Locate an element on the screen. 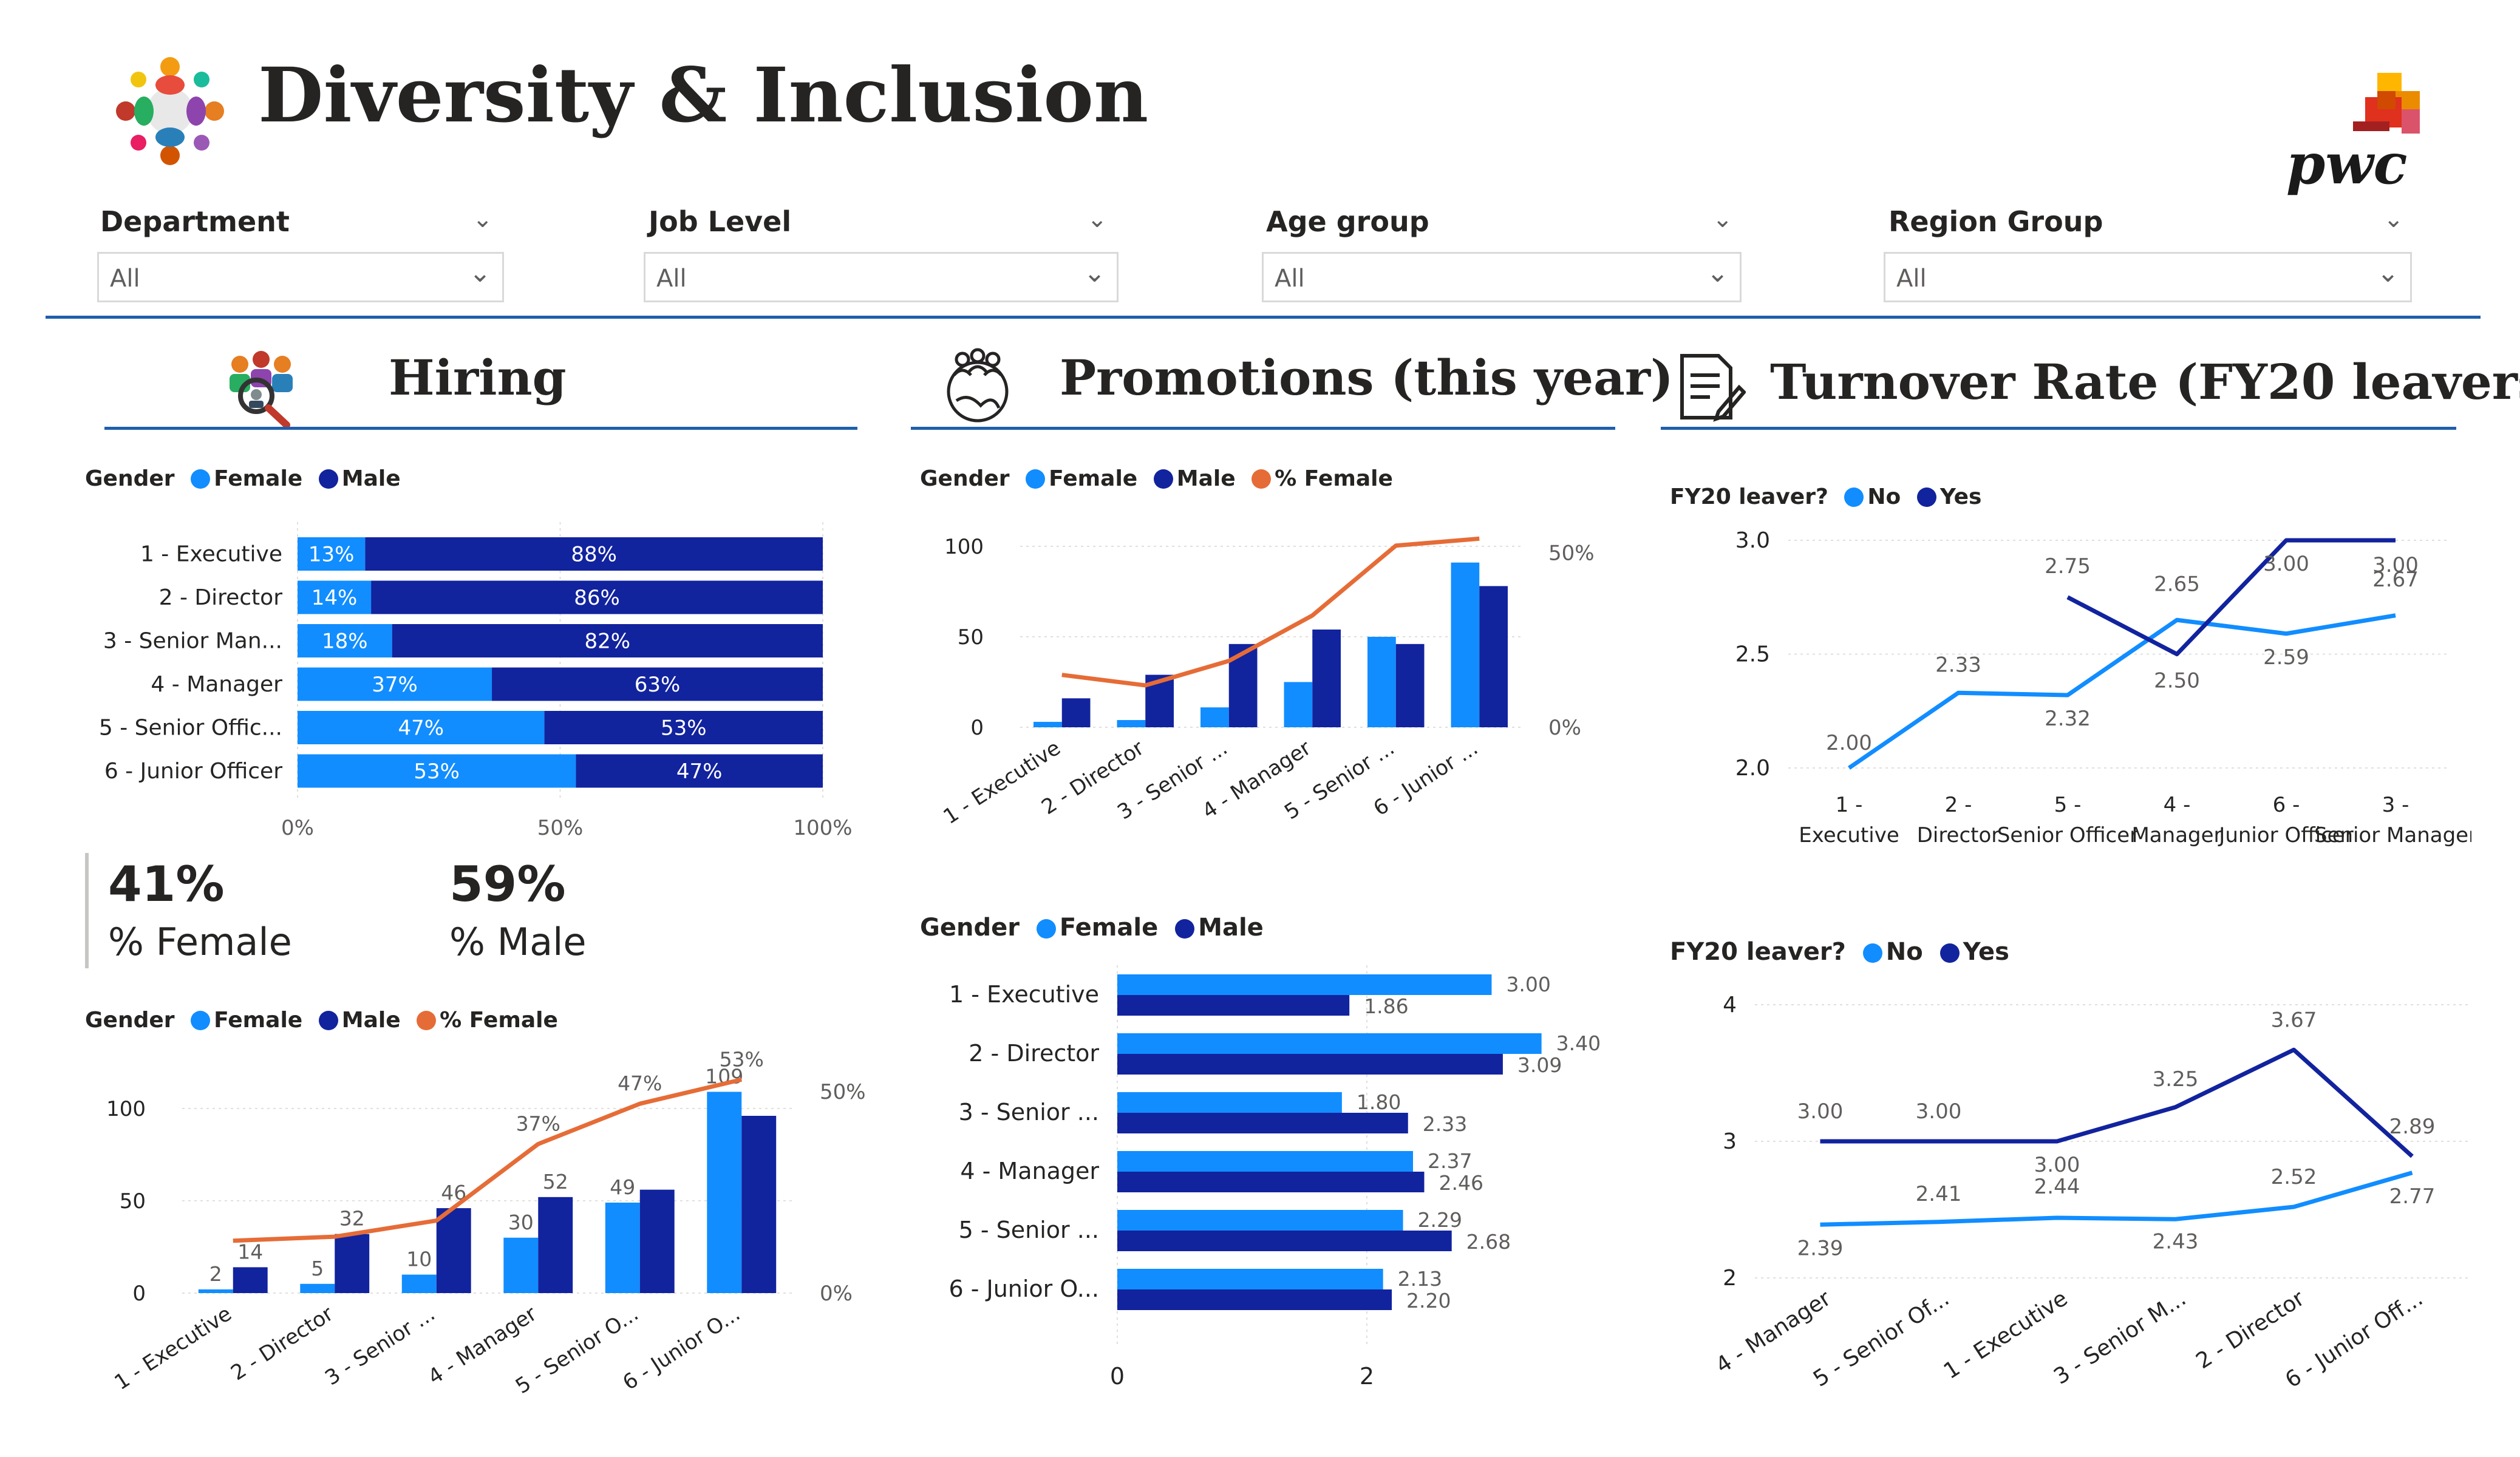  data-label: 30 is located at coordinates (521, 1222).